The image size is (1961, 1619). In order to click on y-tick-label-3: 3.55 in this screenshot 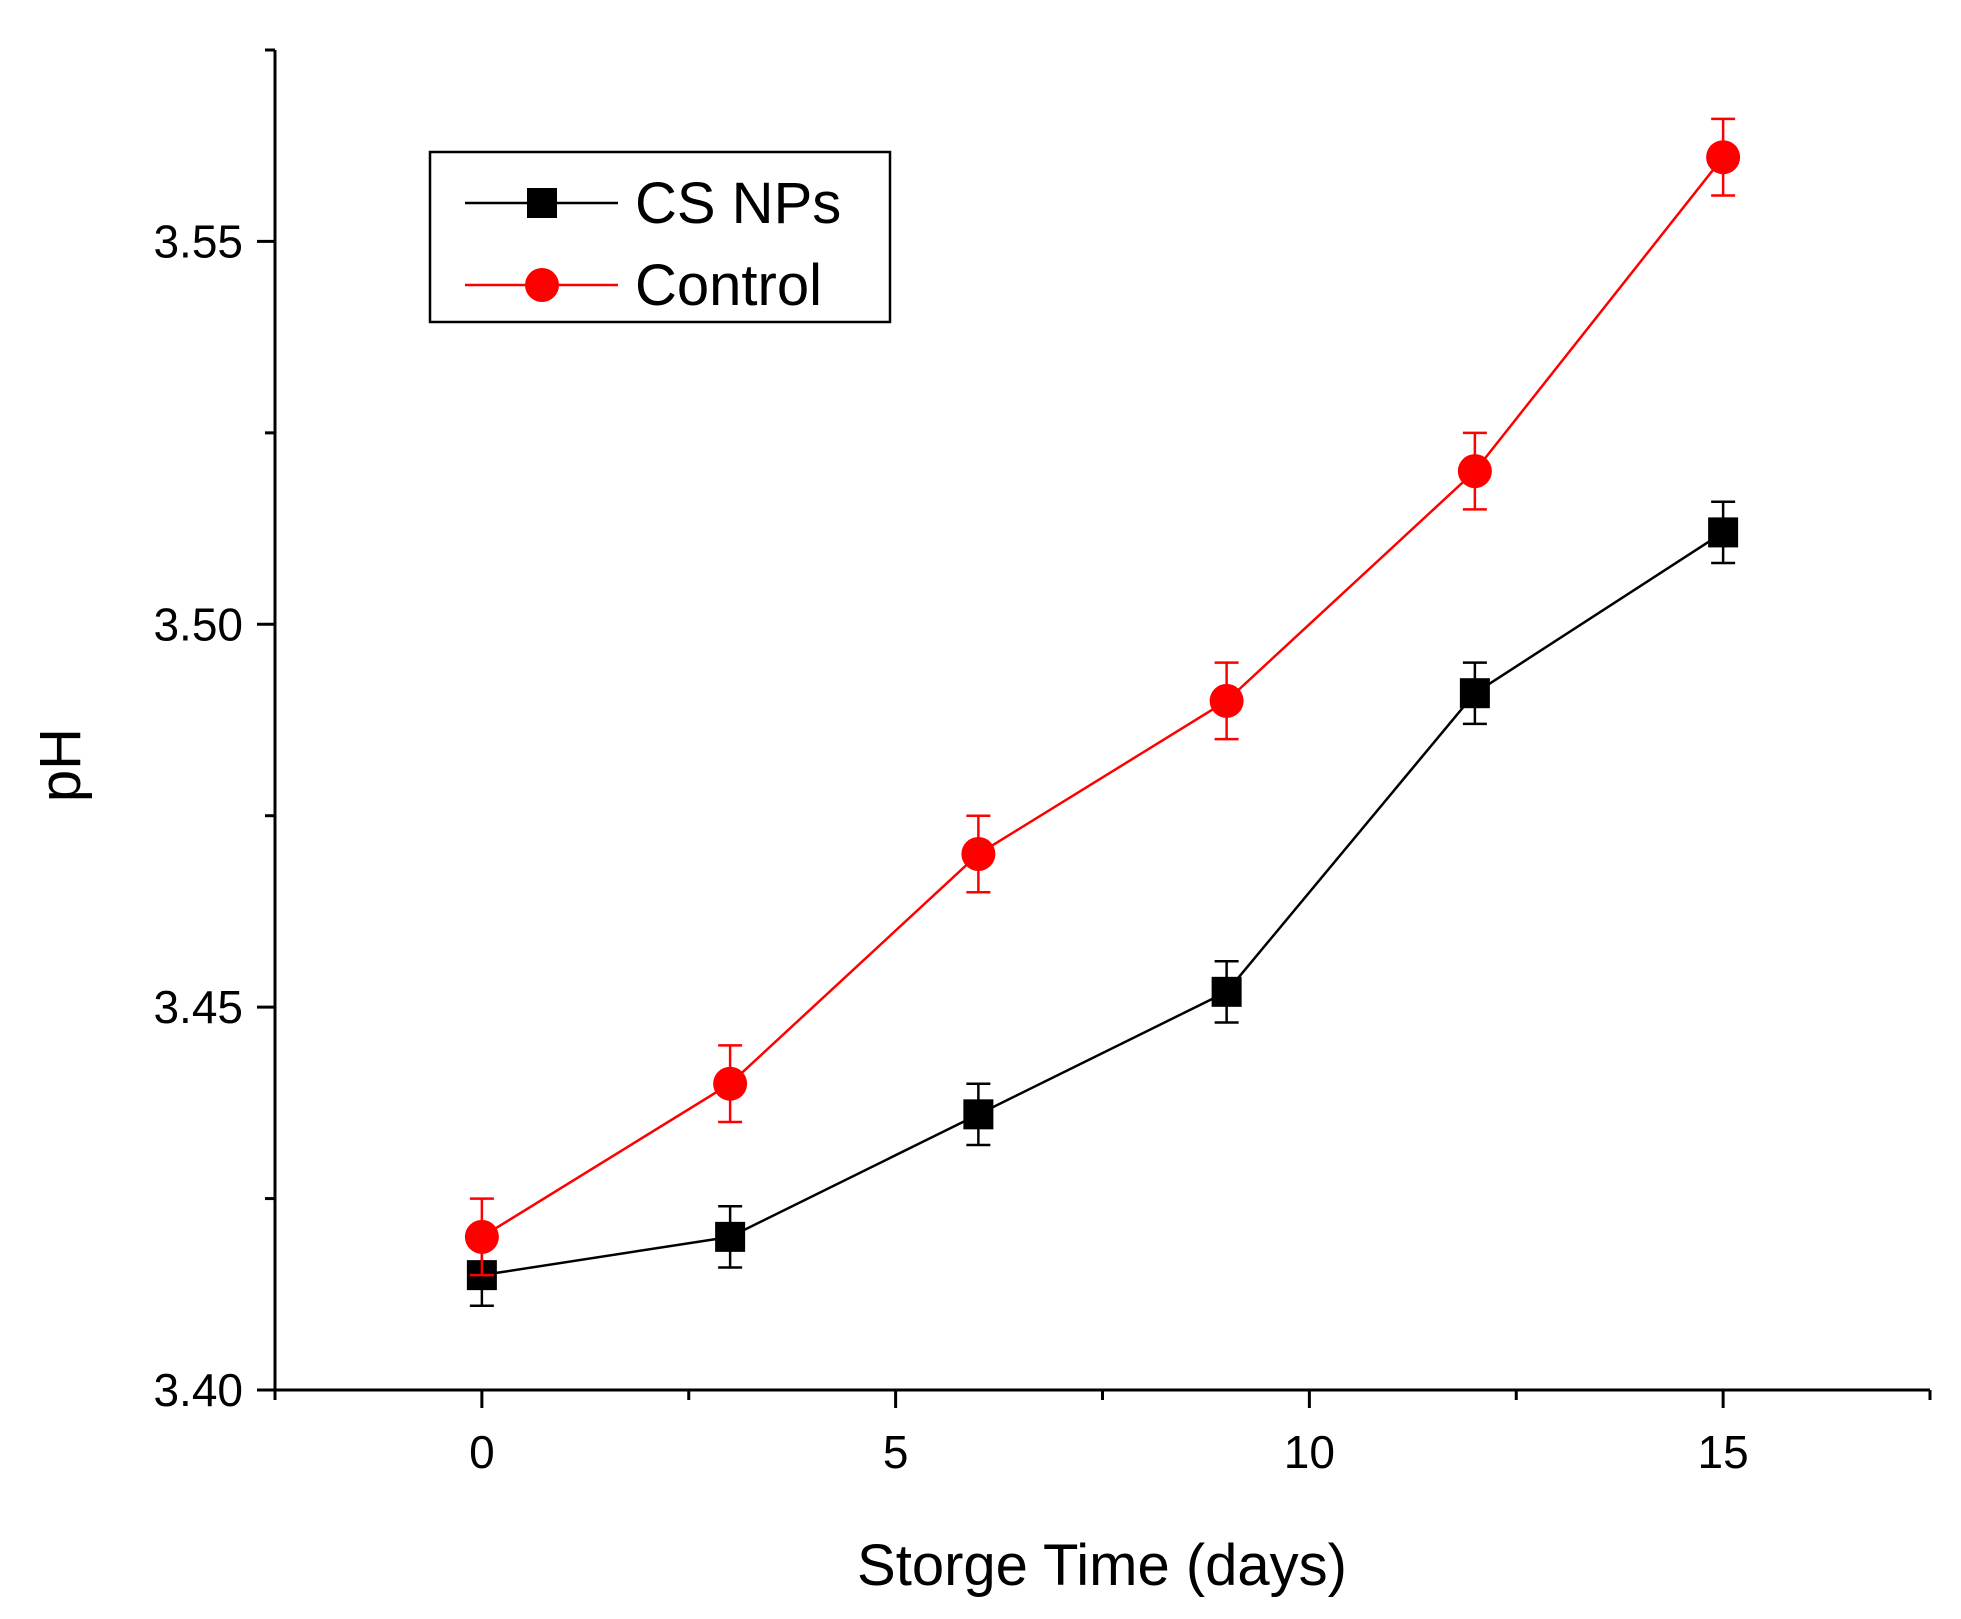, I will do `click(198, 241)`.